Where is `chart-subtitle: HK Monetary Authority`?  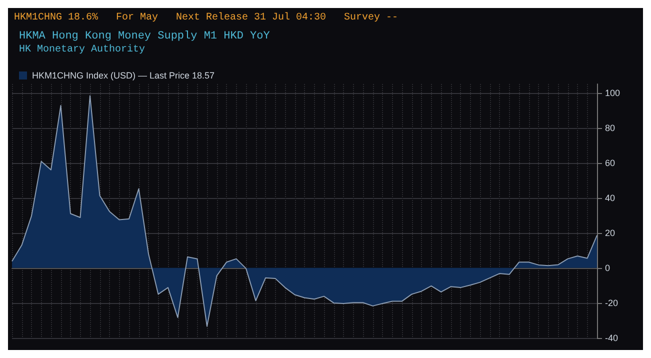 chart-subtitle: HK Monetary Authority is located at coordinates (82, 50).